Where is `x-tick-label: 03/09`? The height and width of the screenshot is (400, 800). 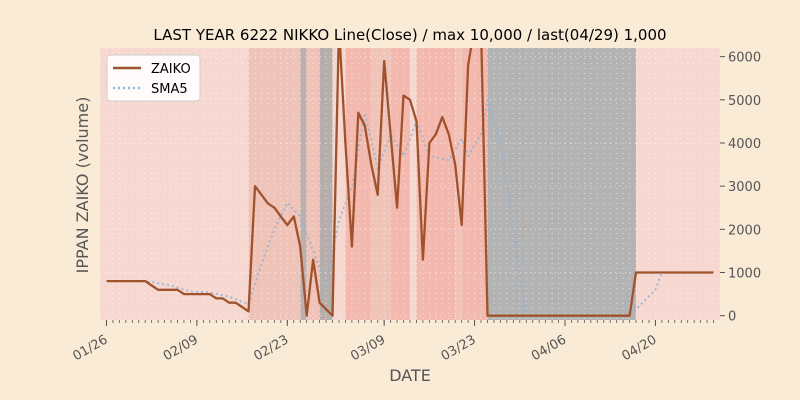
x-tick-label: 03/09 is located at coordinates (368, 348).